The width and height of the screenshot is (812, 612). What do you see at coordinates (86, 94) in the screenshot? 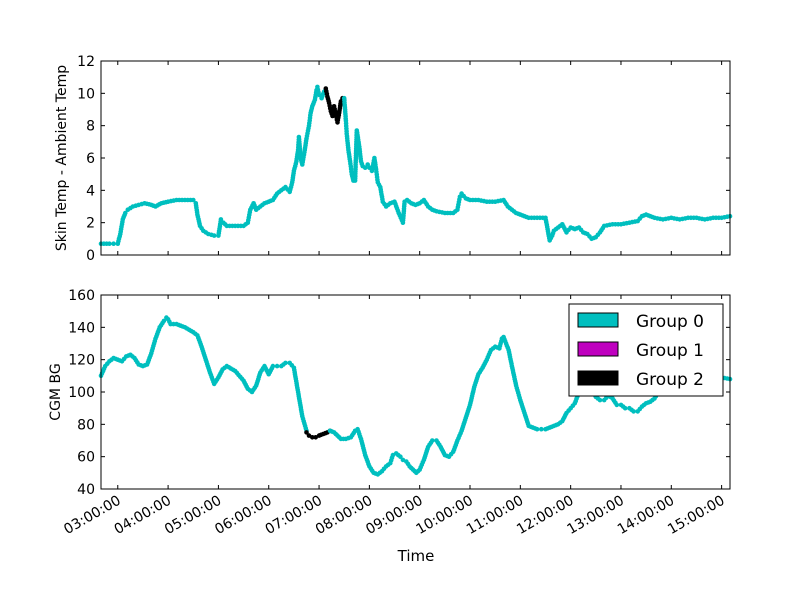
I see `y-tick-label: 10` at bounding box center [86, 94].